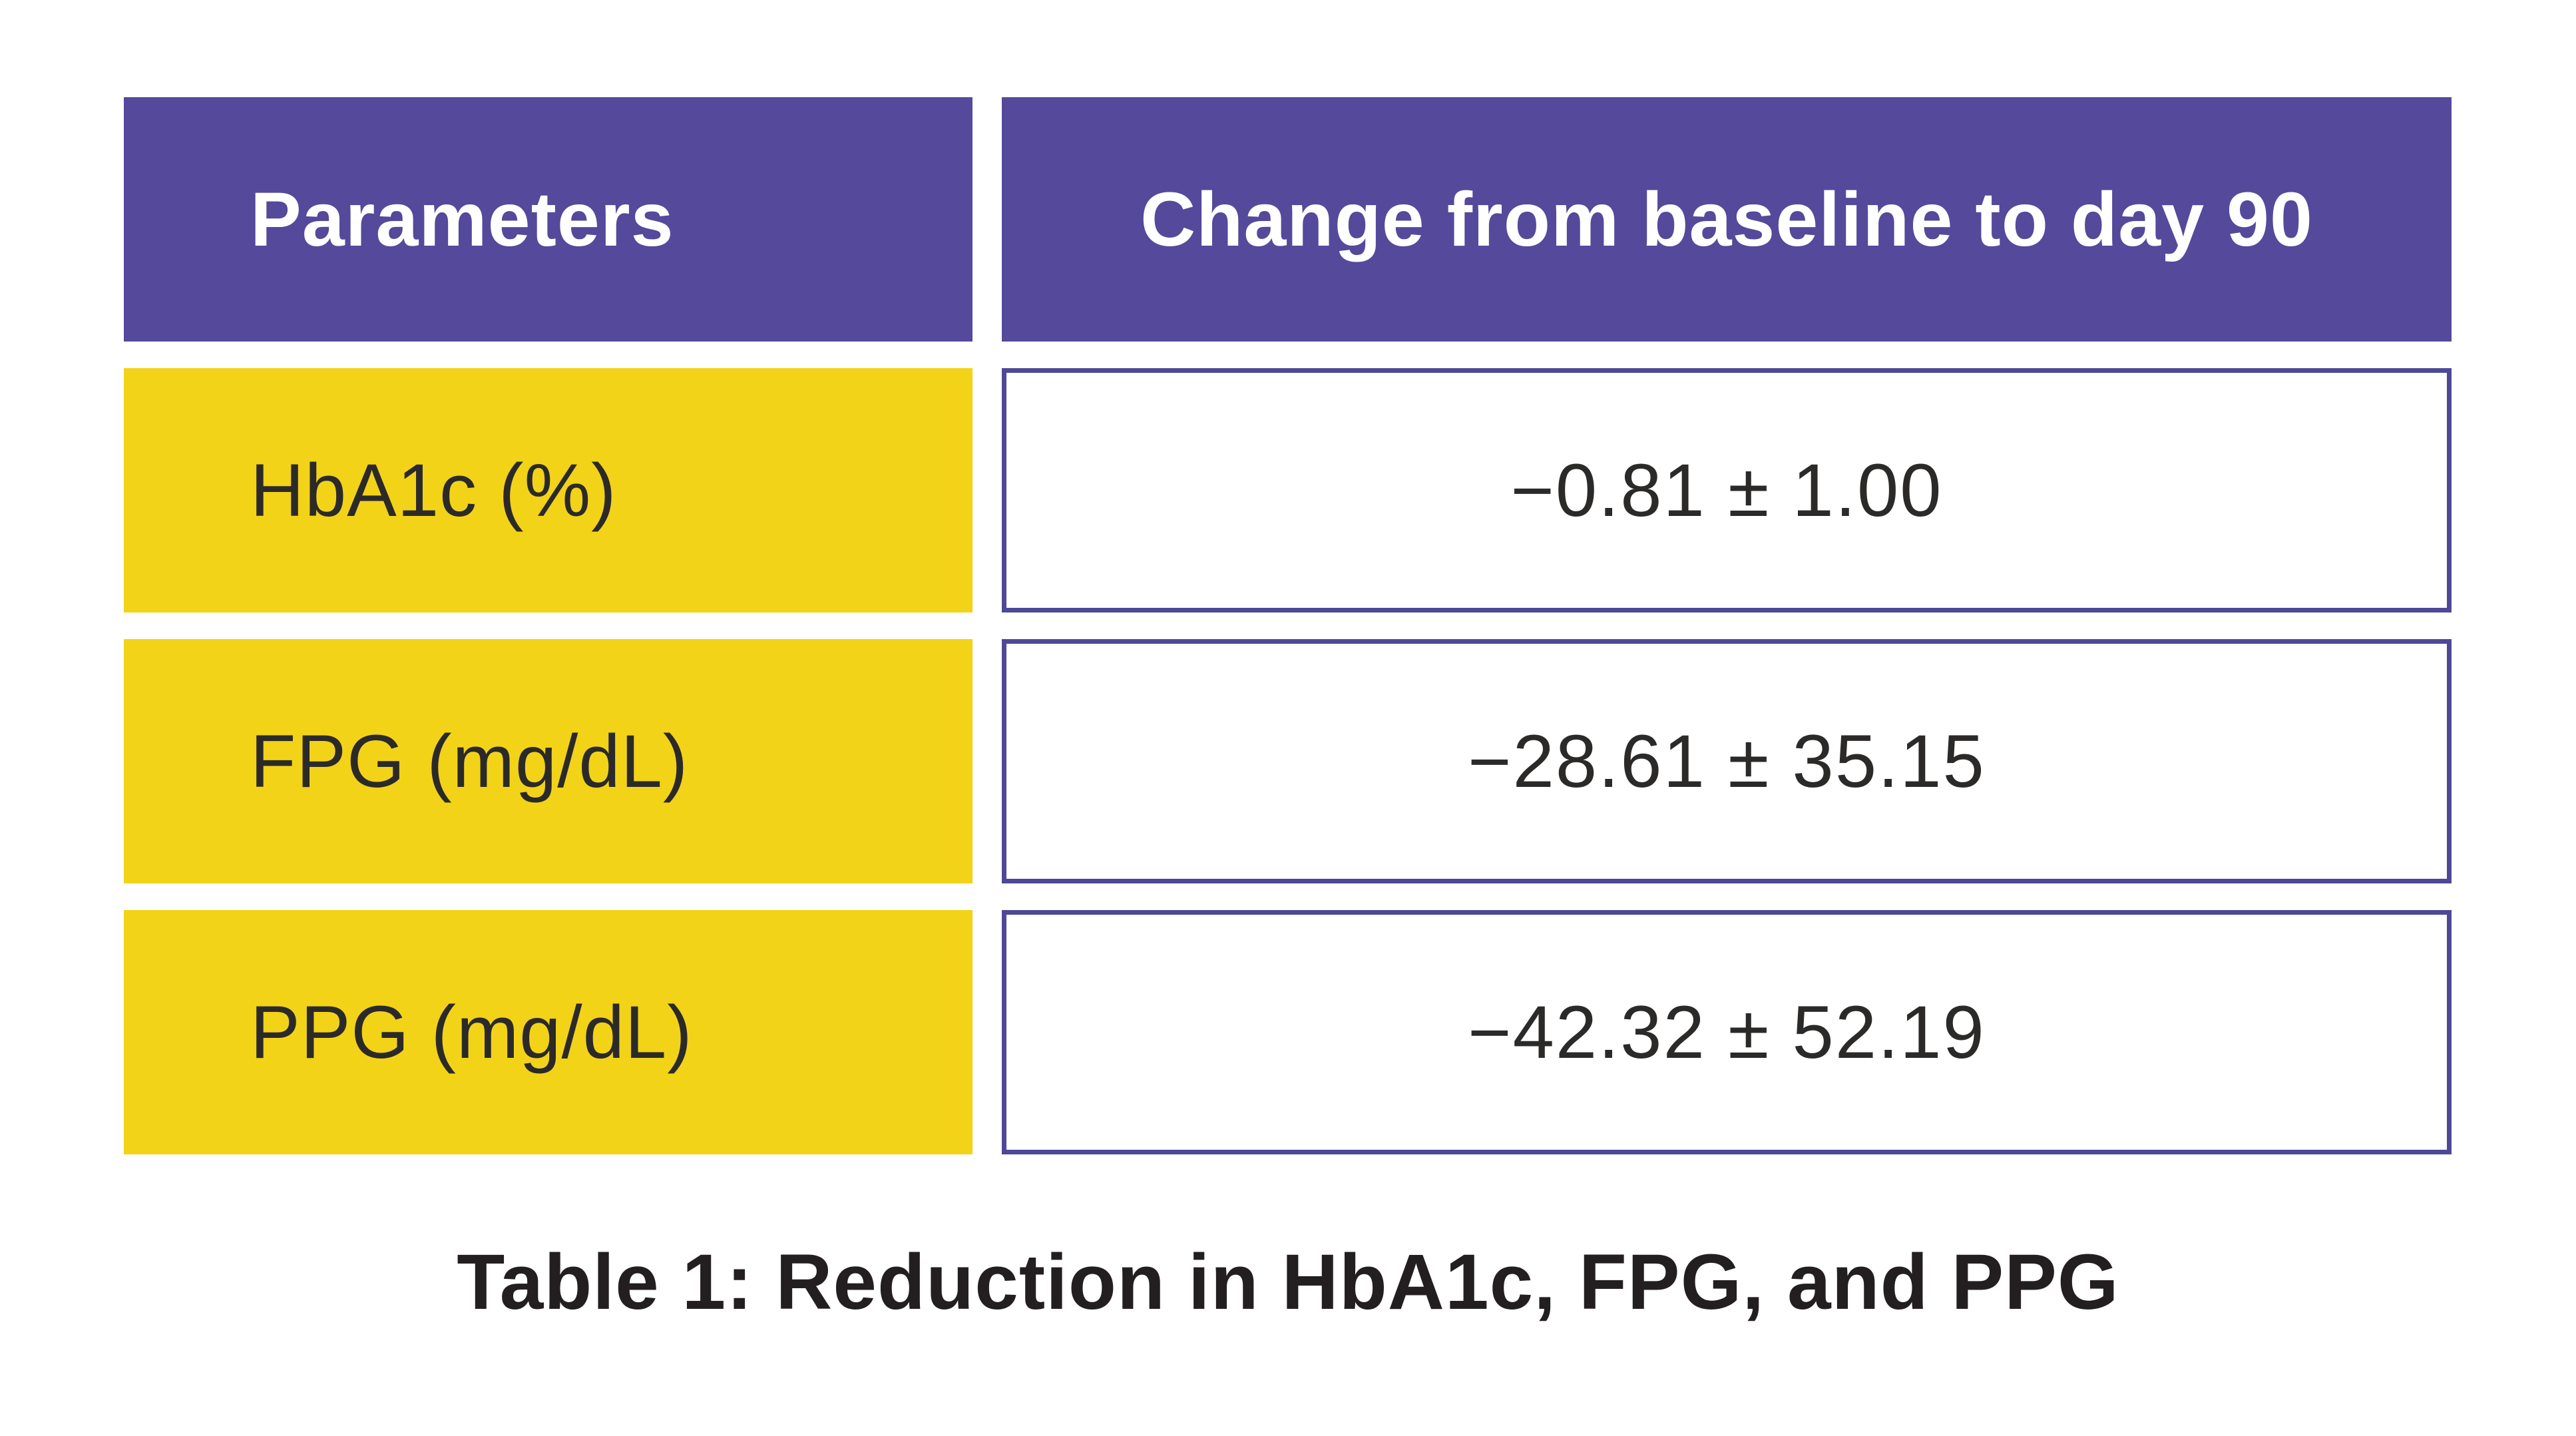 The image size is (2576, 1436). I want to click on header-cell-change-from-baseline: Change from baseline to day 90, so click(1727, 219).